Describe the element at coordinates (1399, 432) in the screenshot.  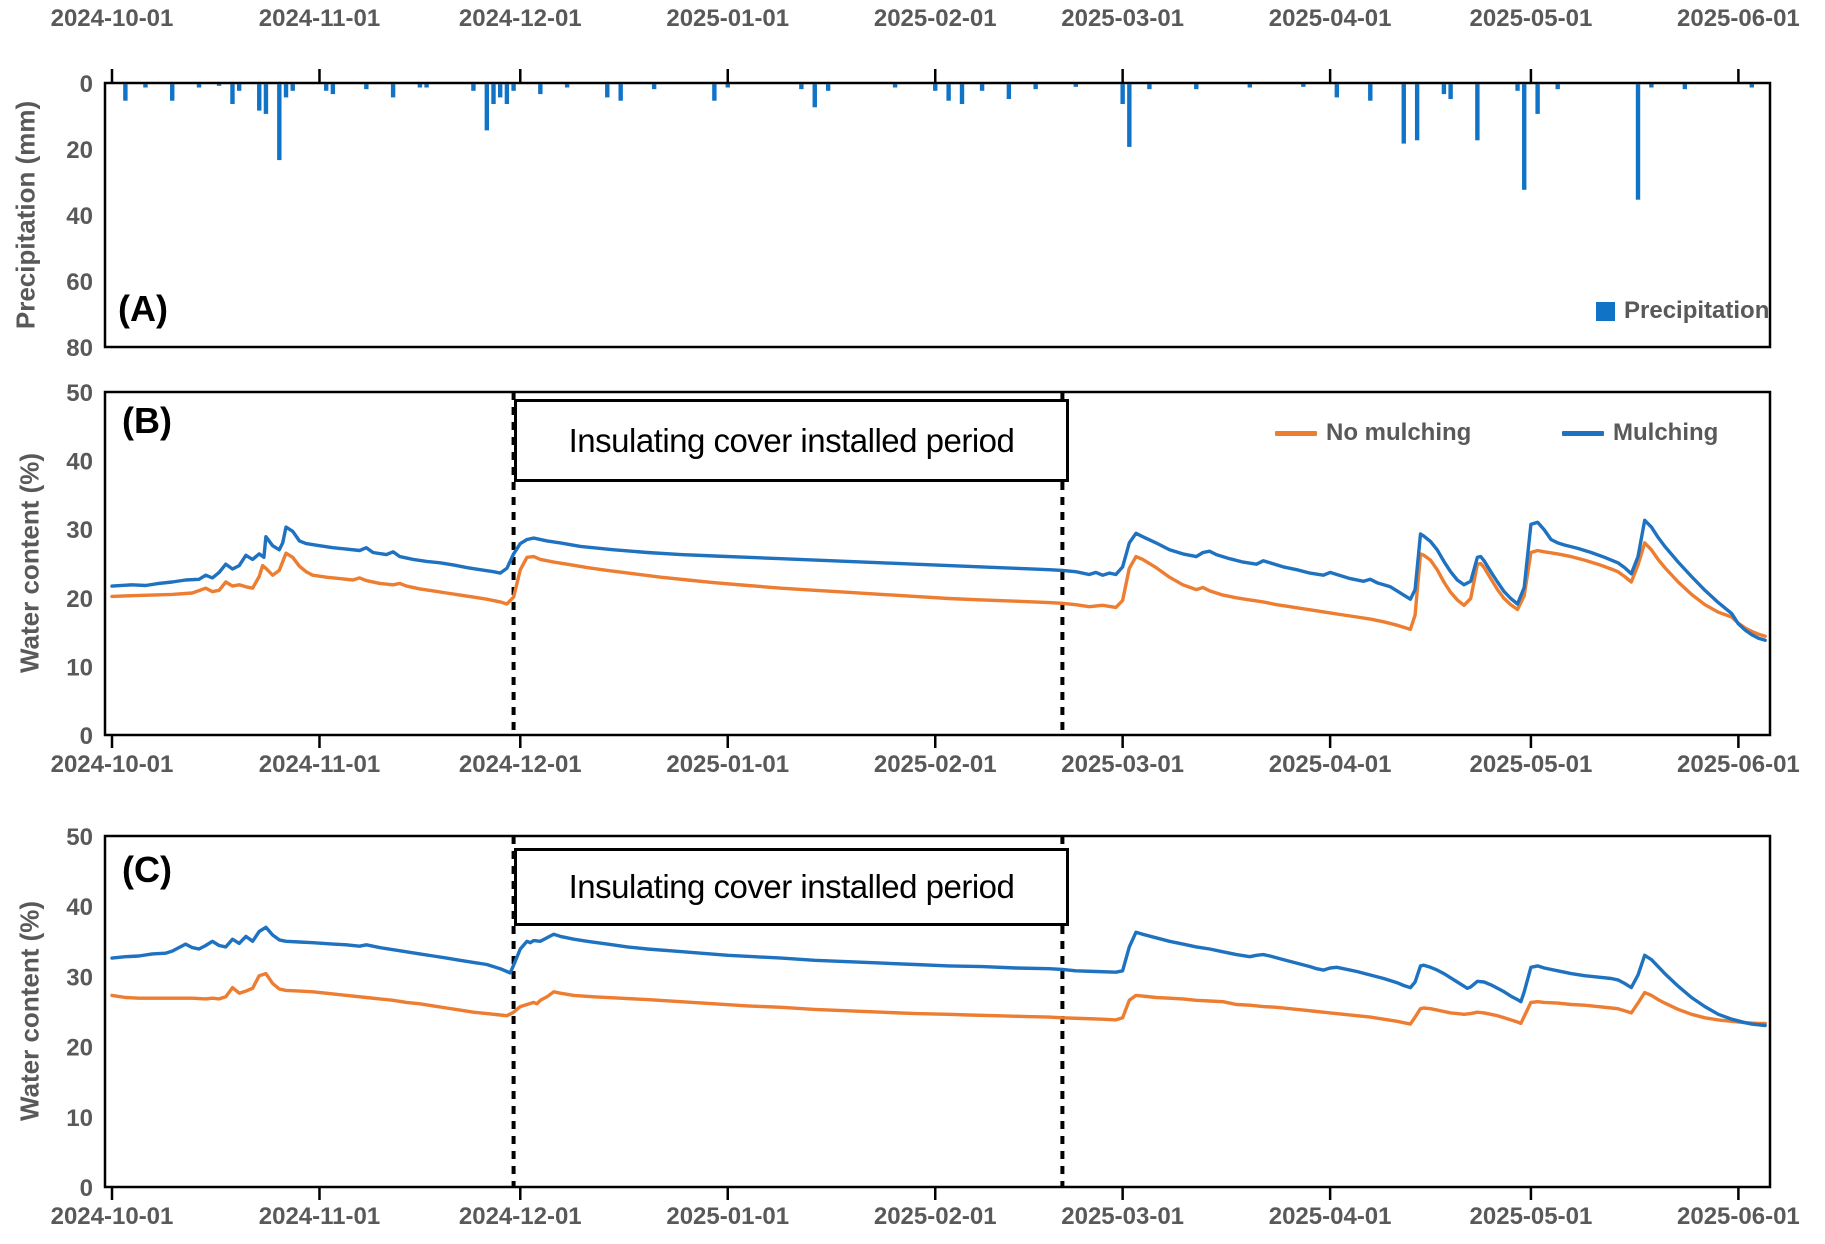
I see `legend-no-mulching-label: No mulching` at that location.